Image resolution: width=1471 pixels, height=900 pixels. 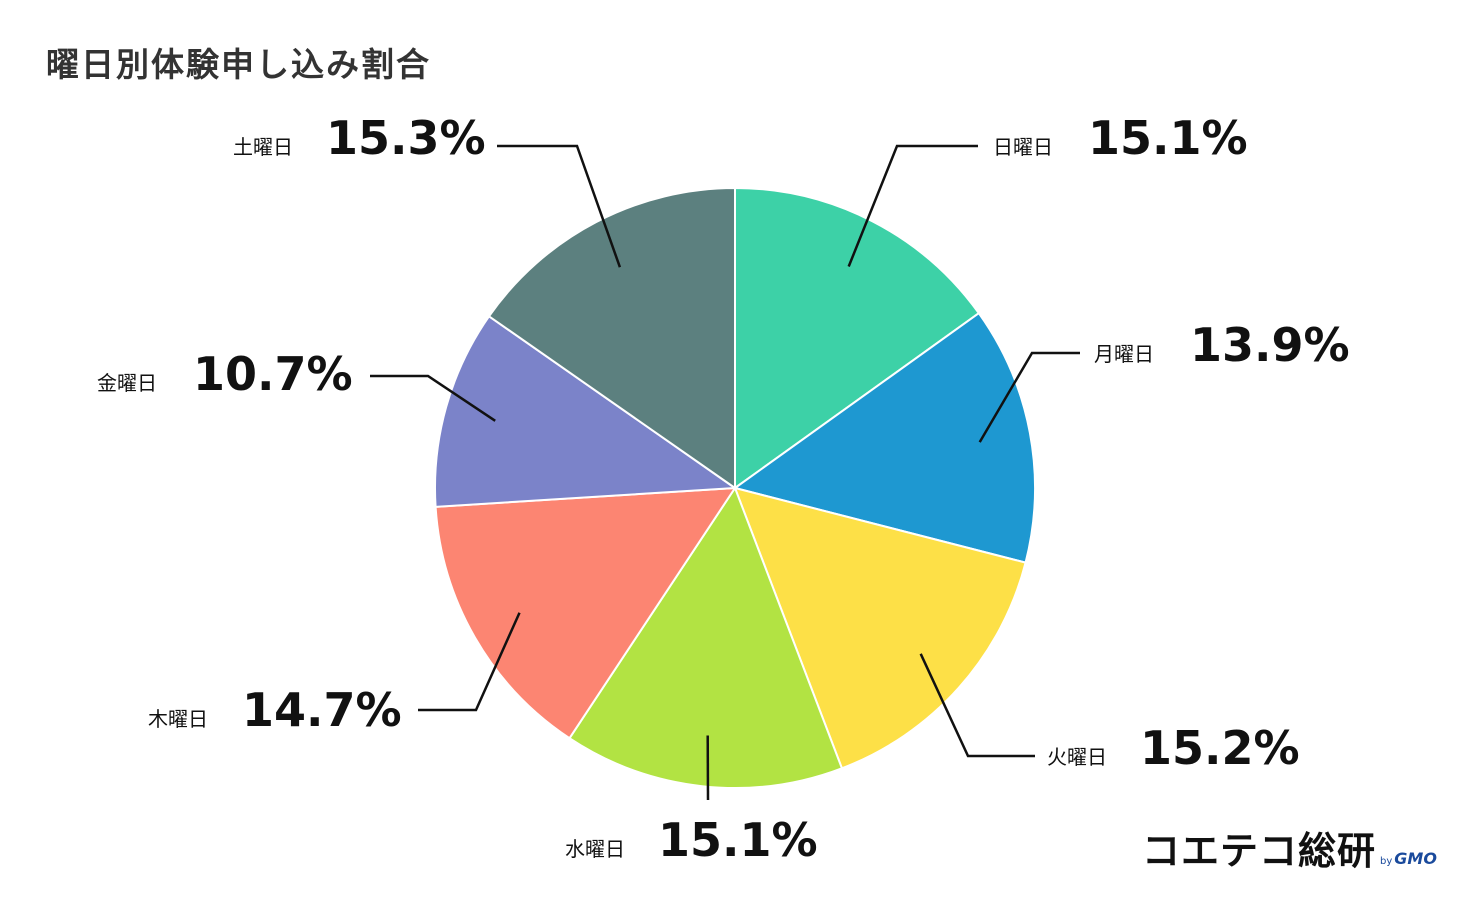 I want to click on slice-day-label: 火曜日, so click(x=1077, y=757).